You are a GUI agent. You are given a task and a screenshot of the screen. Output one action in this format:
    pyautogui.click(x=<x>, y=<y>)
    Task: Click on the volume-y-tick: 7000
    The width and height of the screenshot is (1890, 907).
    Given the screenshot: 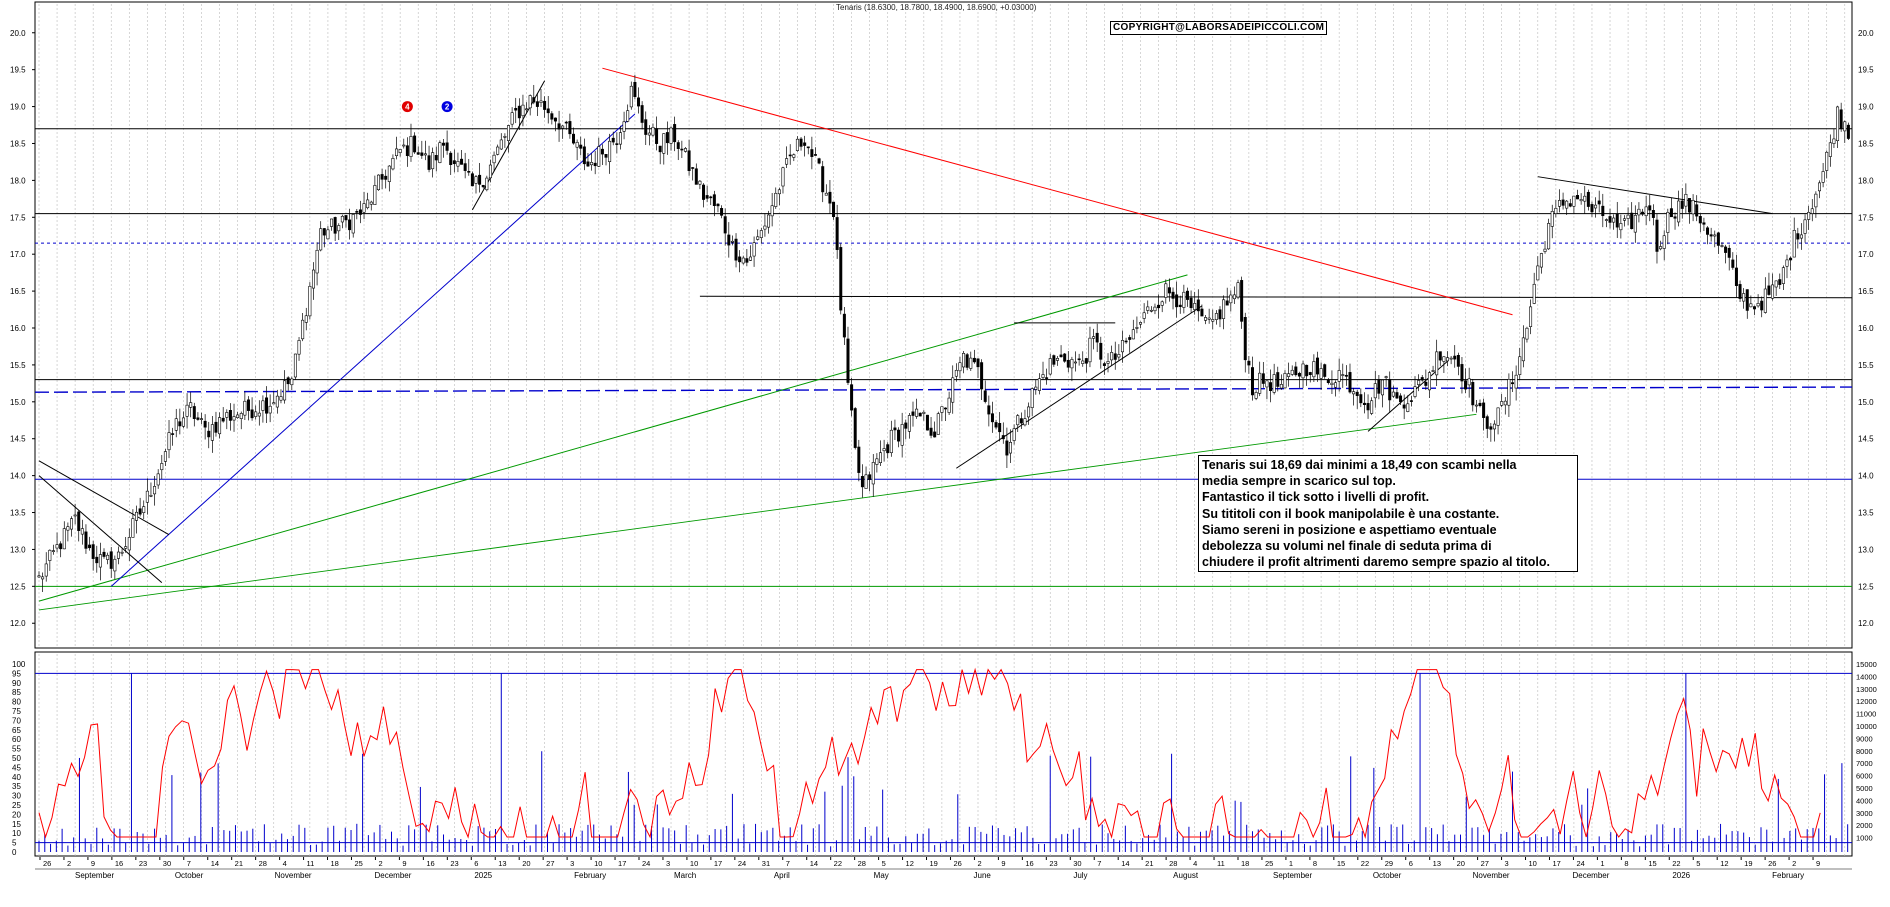 What is the action you would take?
    pyautogui.click(x=1864, y=763)
    